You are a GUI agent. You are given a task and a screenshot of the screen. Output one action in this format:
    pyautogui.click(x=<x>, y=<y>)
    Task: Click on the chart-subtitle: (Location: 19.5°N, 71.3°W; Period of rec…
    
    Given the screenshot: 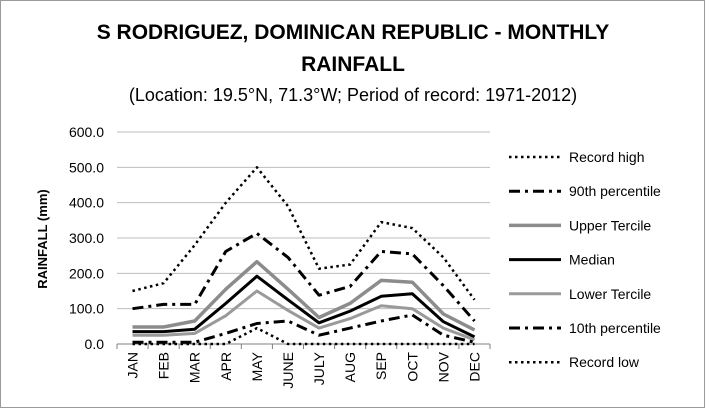 What is the action you would take?
    pyautogui.click(x=353, y=95)
    